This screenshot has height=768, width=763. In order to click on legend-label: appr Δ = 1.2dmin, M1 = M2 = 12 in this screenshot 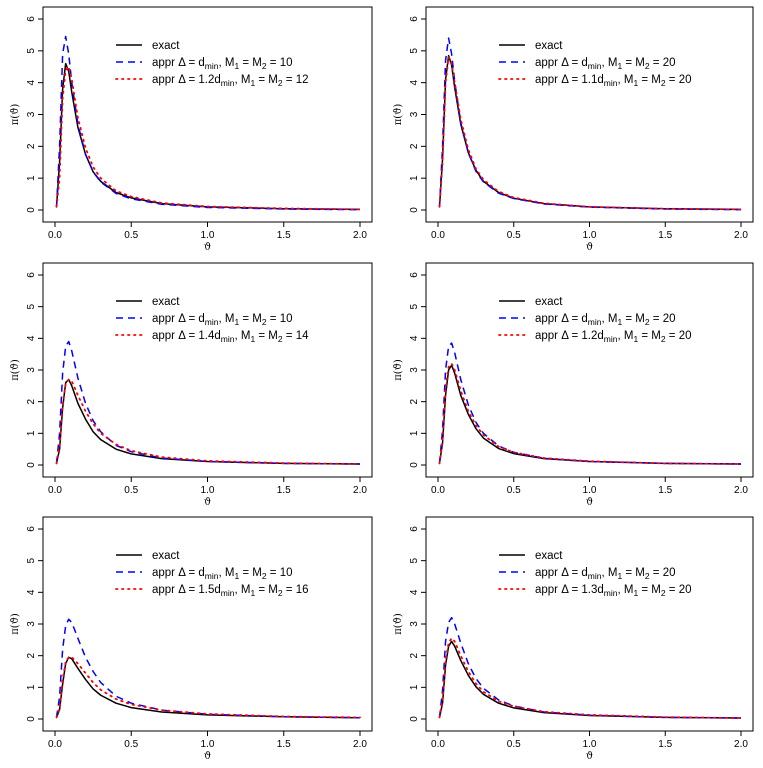, I will do `click(230, 81)`.